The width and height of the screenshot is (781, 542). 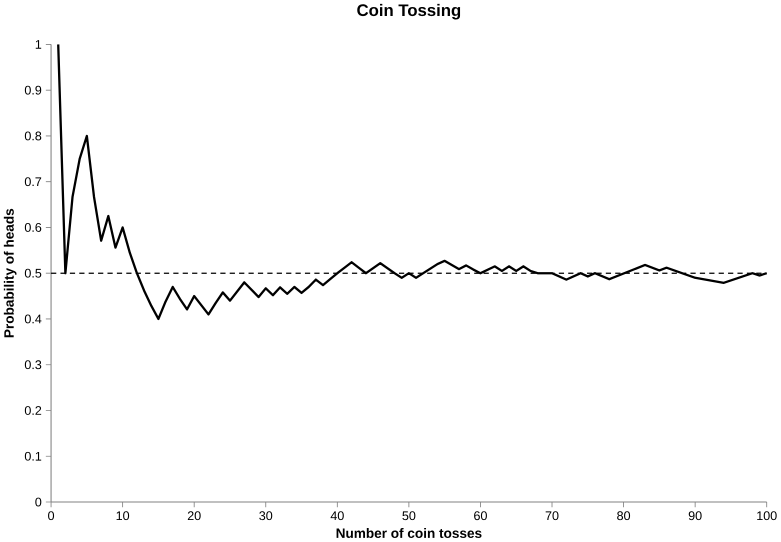 I want to click on x-axis-title: Number of coin tosses, so click(x=409, y=533).